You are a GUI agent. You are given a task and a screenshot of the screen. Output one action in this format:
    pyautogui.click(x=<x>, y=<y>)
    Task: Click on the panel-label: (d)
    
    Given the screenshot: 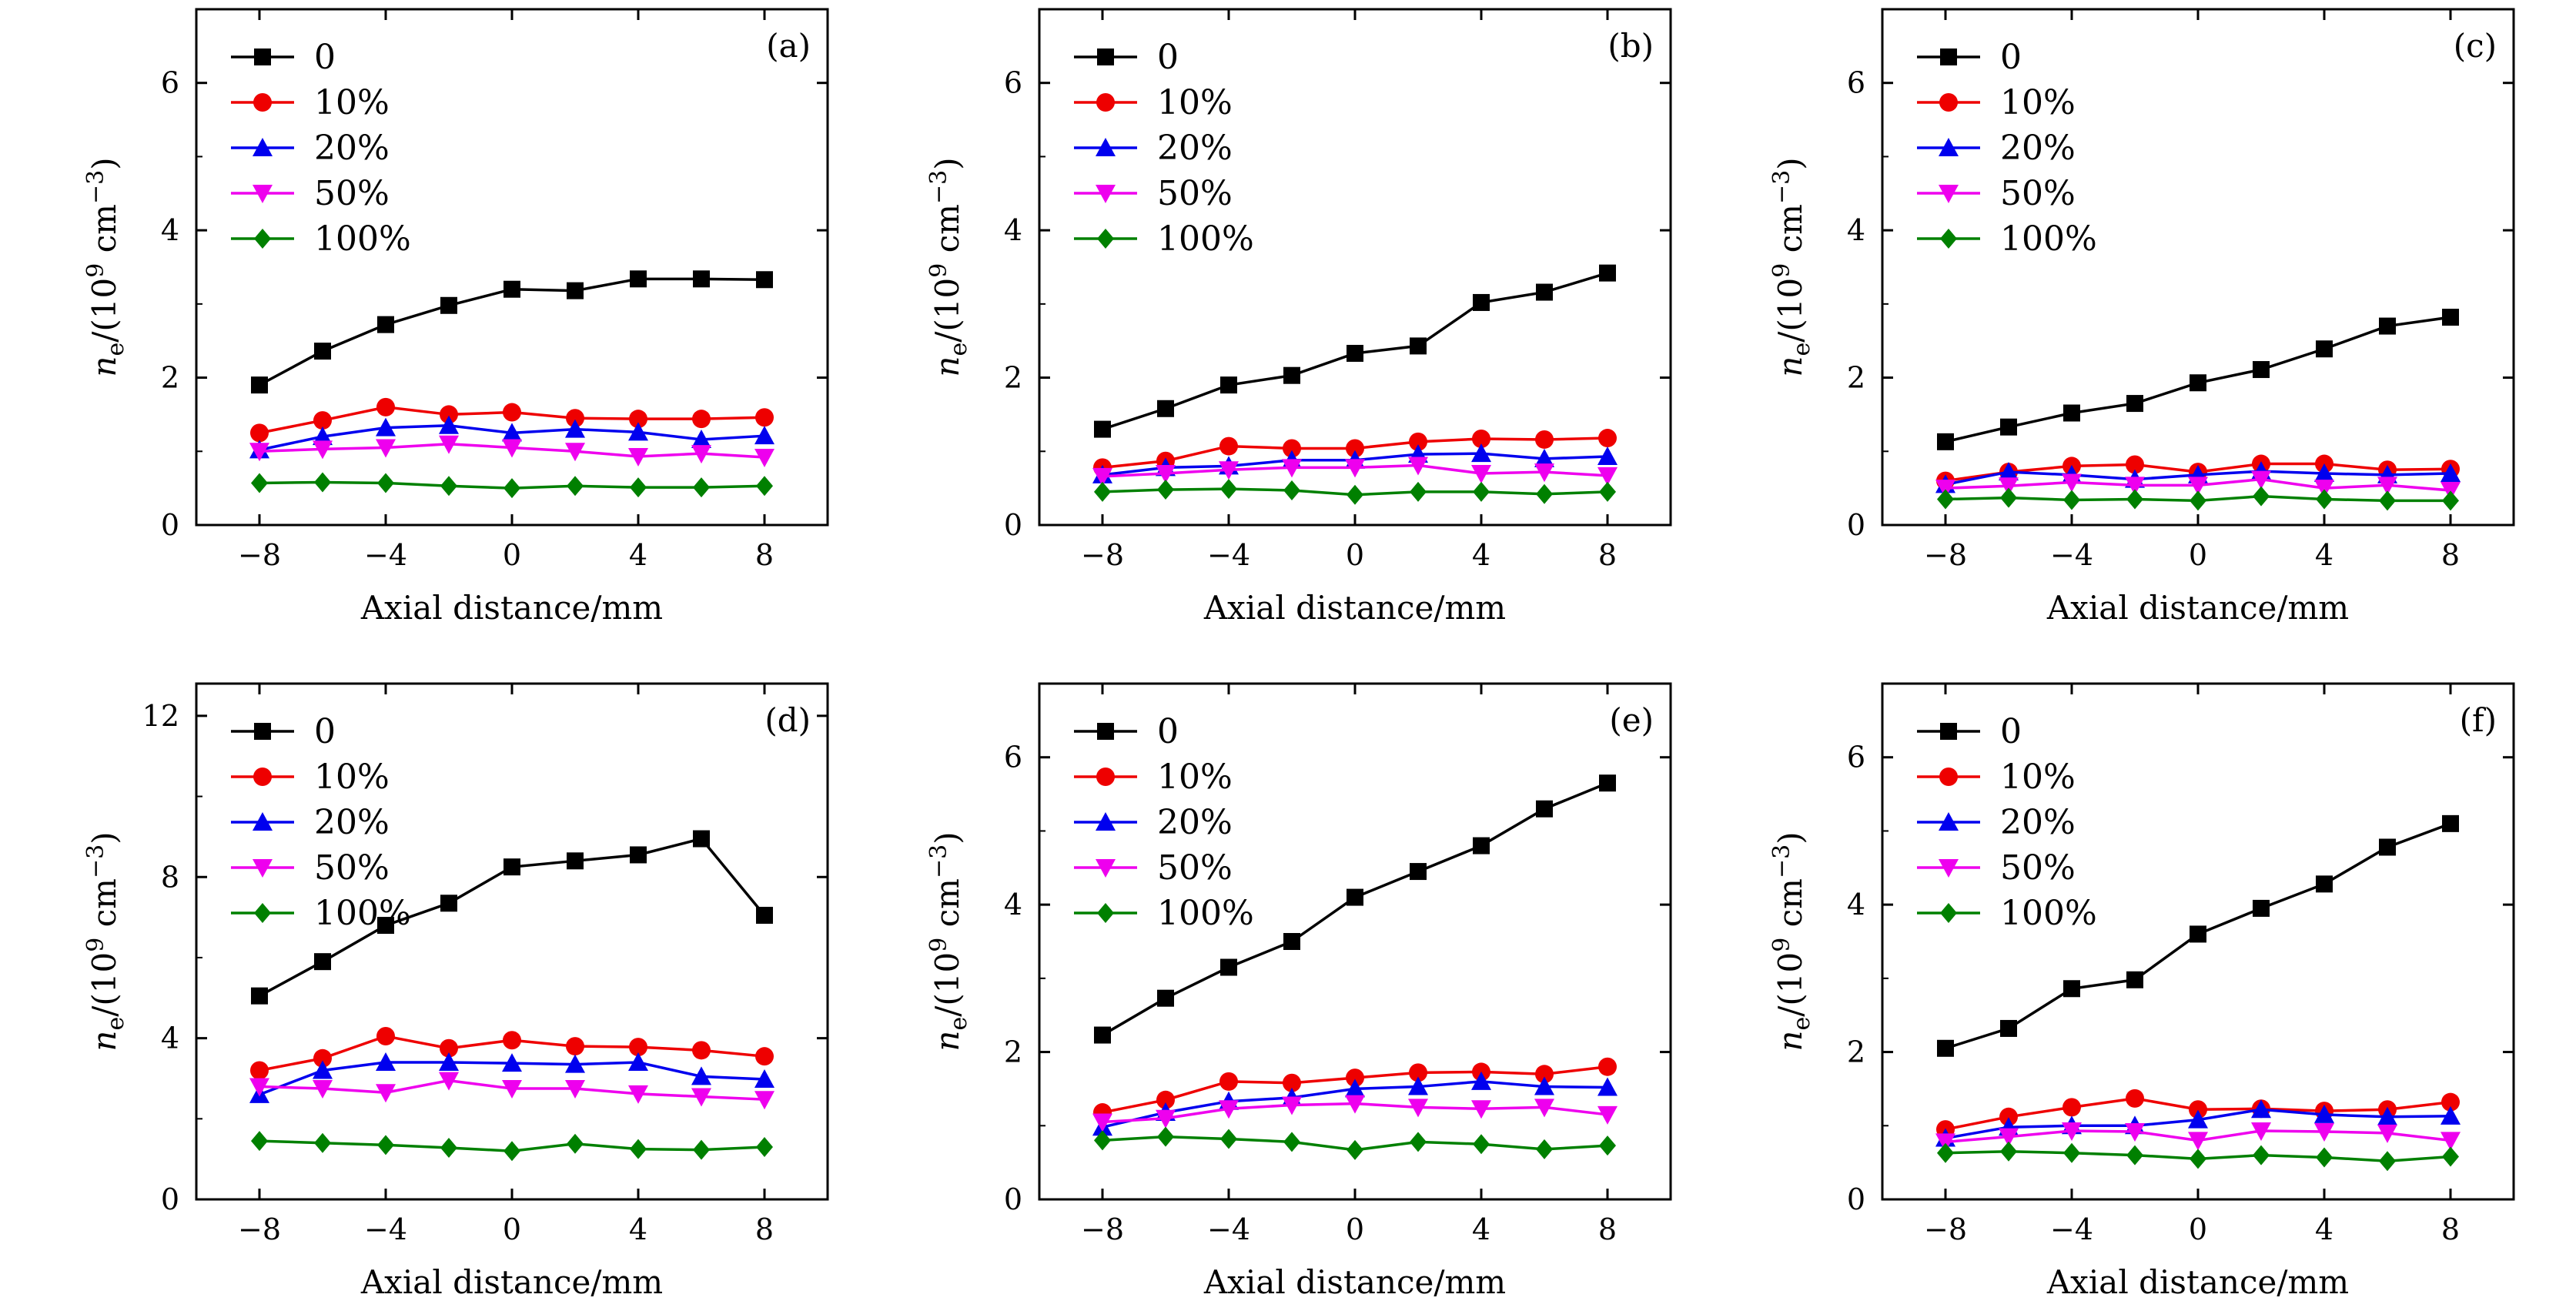 What is the action you would take?
    pyautogui.click(x=787, y=720)
    